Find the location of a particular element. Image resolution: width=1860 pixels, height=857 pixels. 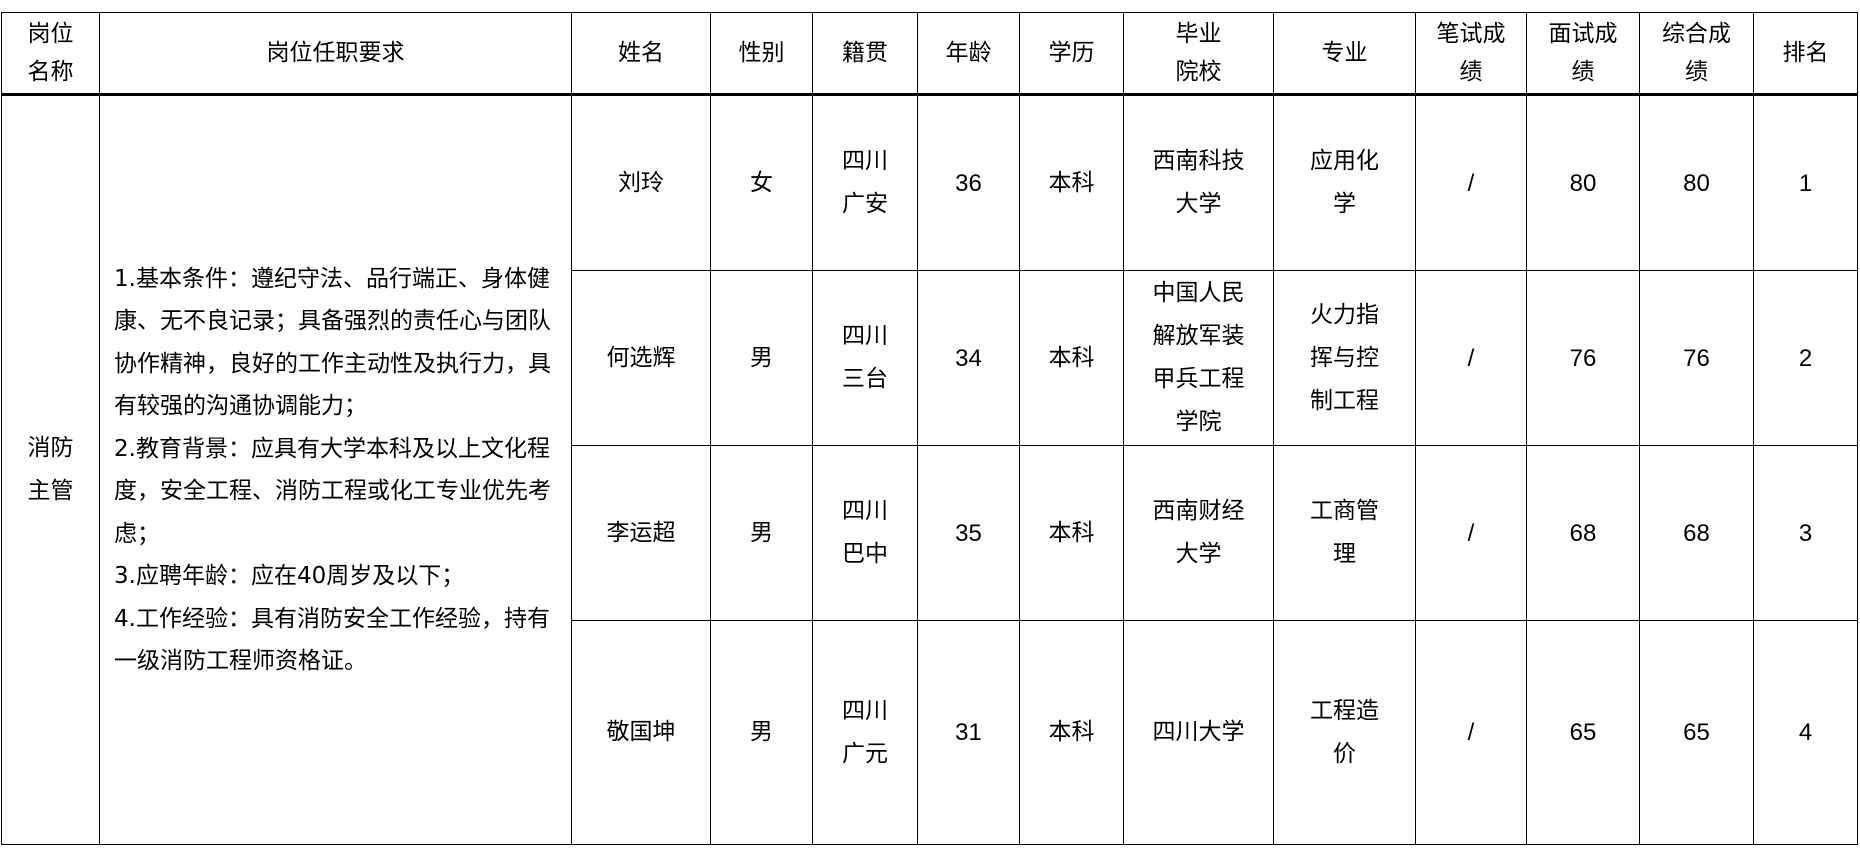

position-cell: 消防 主管 is located at coordinates (50, 469).